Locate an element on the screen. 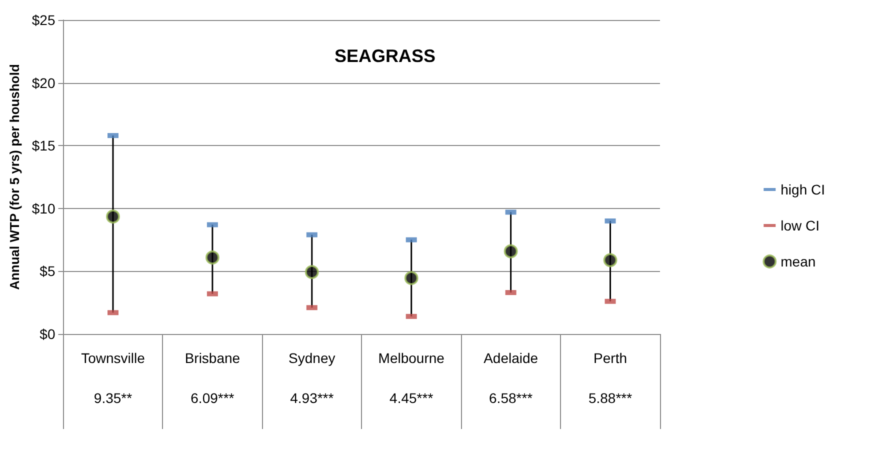 The width and height of the screenshot is (890, 451). y-tick-label: $20 is located at coordinates (44, 82).